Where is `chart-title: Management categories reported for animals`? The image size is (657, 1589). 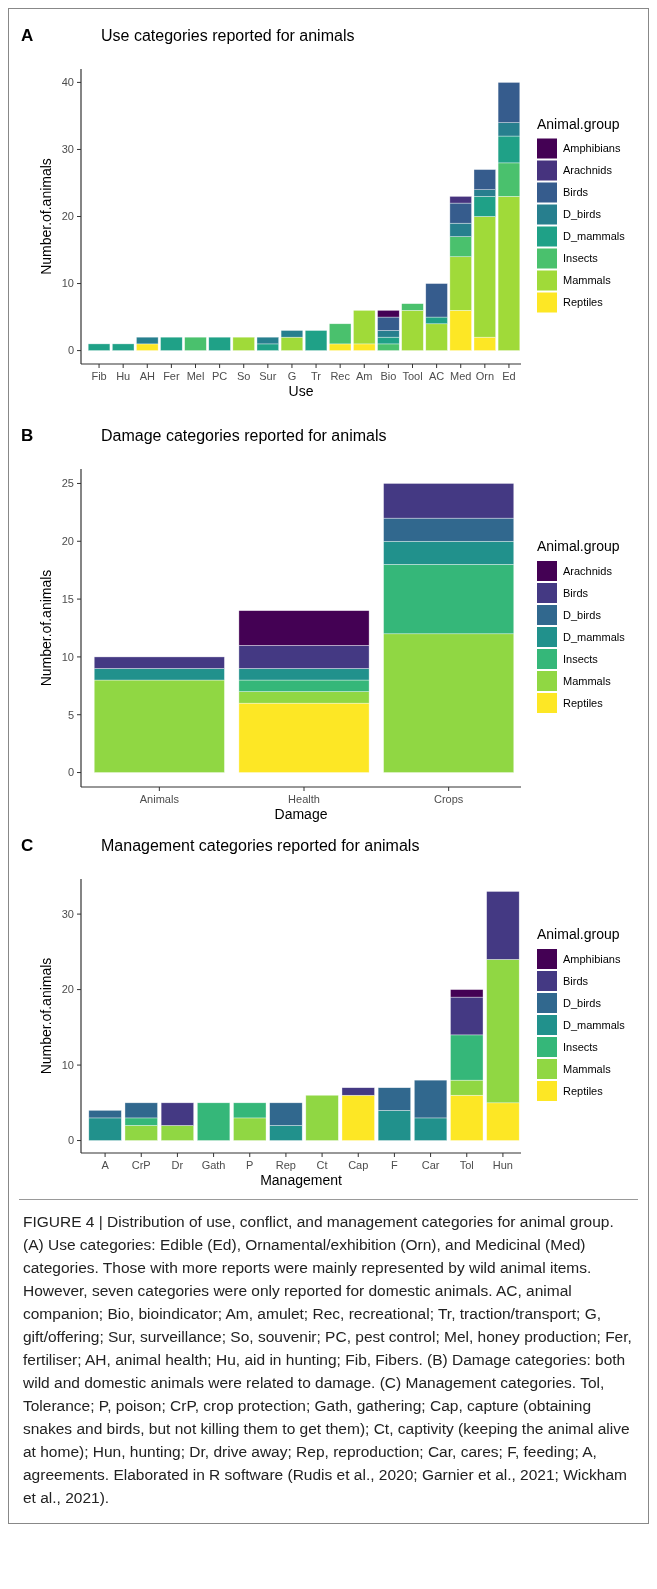
chart-title: Management categories reported for animals is located at coordinates (260, 845).